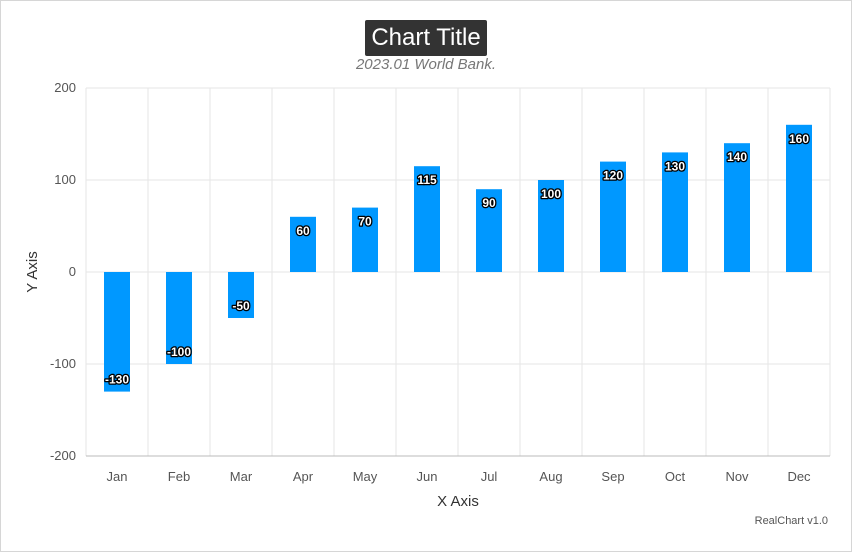 This screenshot has height=552, width=852. I want to click on x-tick-label: Feb, so click(179, 476).